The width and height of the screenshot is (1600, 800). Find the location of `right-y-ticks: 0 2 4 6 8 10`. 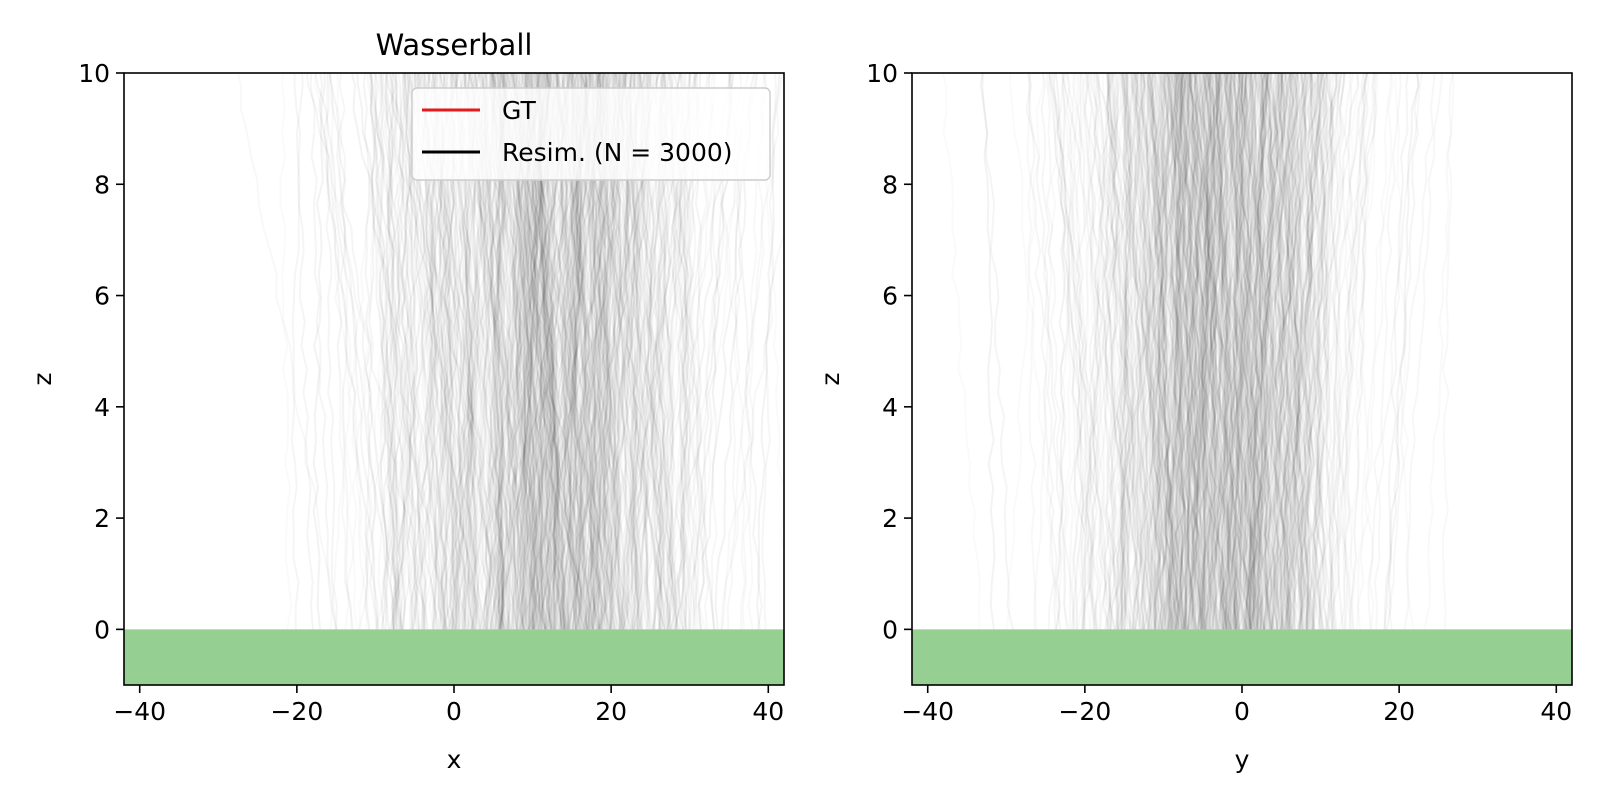

right-y-ticks: 0 2 4 6 8 10 is located at coordinates (889, 351).